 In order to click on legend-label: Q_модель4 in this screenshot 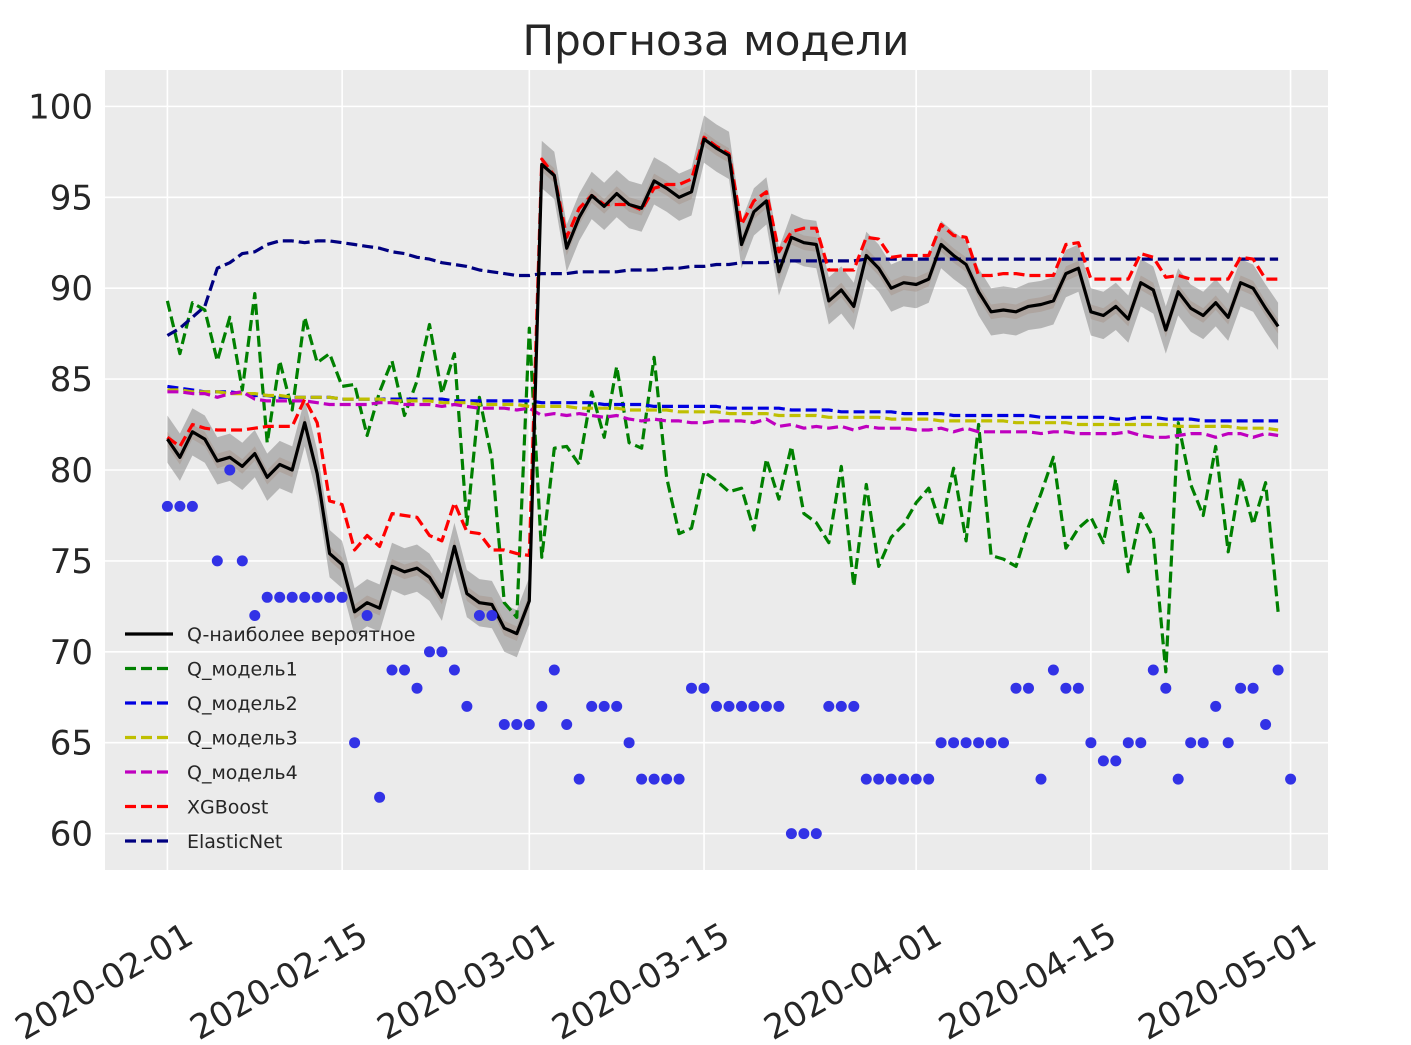, I will do `click(242, 773)`.